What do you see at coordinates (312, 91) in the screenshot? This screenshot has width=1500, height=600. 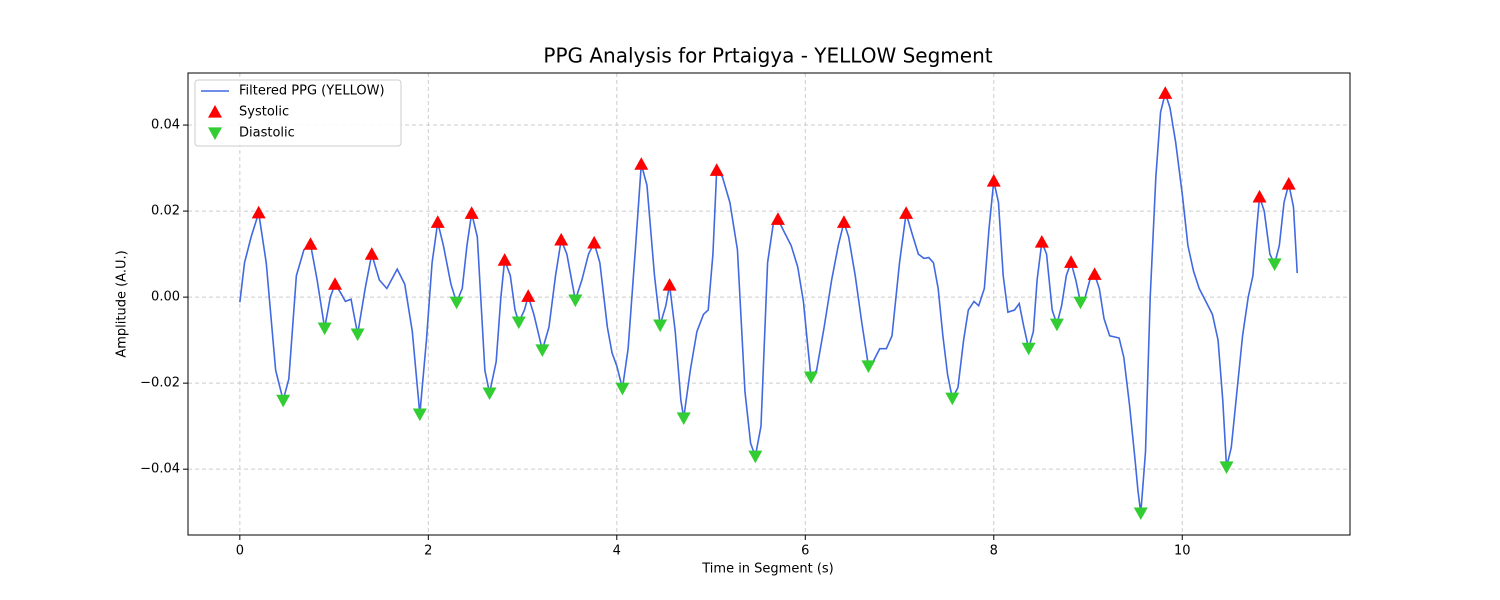 I see `legend-label: Filtered PPG (YELLOW)` at bounding box center [312, 91].